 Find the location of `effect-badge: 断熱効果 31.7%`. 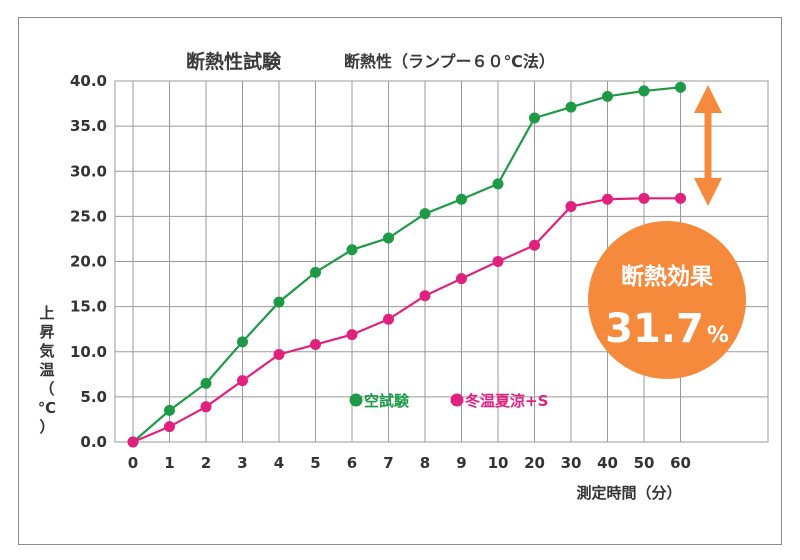

effect-badge: 断熱効果 31.7% is located at coordinates (667, 300).